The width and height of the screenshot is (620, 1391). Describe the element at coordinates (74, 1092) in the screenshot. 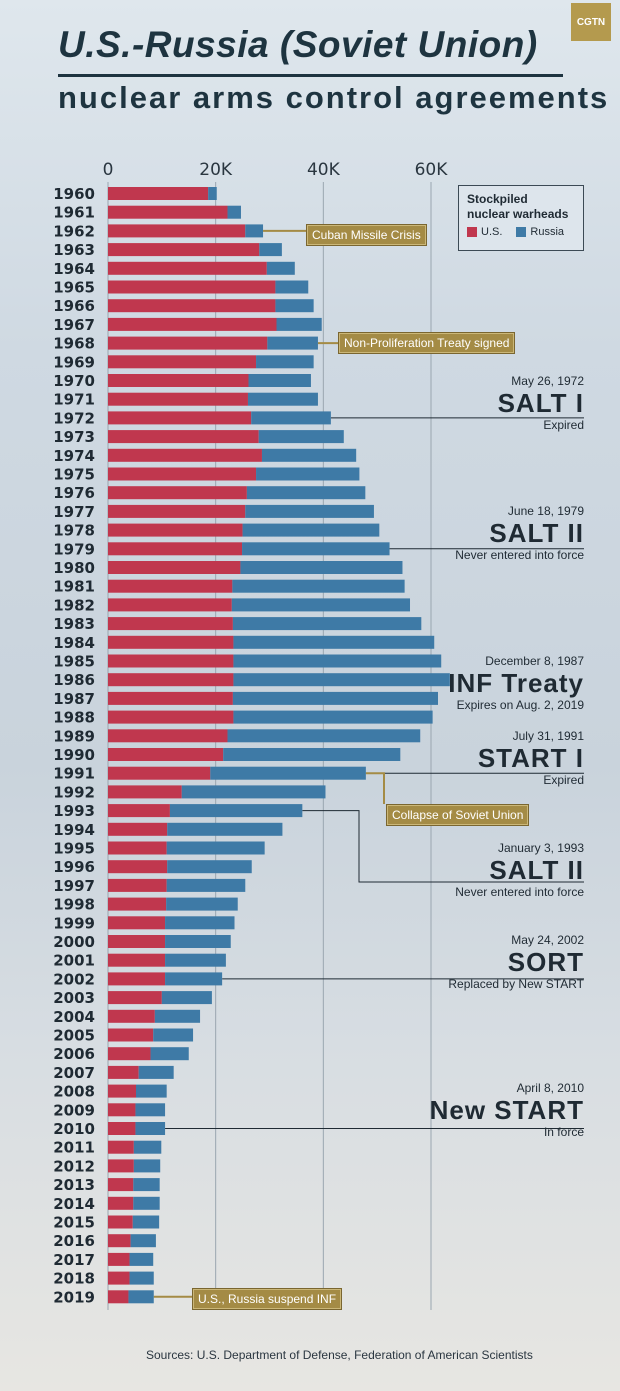

I see `y-tick-label: 2008` at that location.